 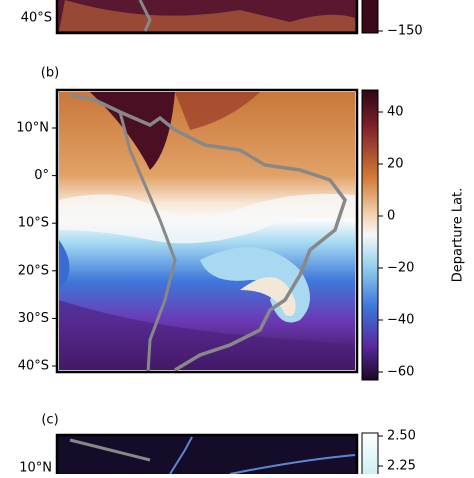 What do you see at coordinates (405, 31) in the screenshot?
I see `colorbar-tick-label: −150` at bounding box center [405, 31].